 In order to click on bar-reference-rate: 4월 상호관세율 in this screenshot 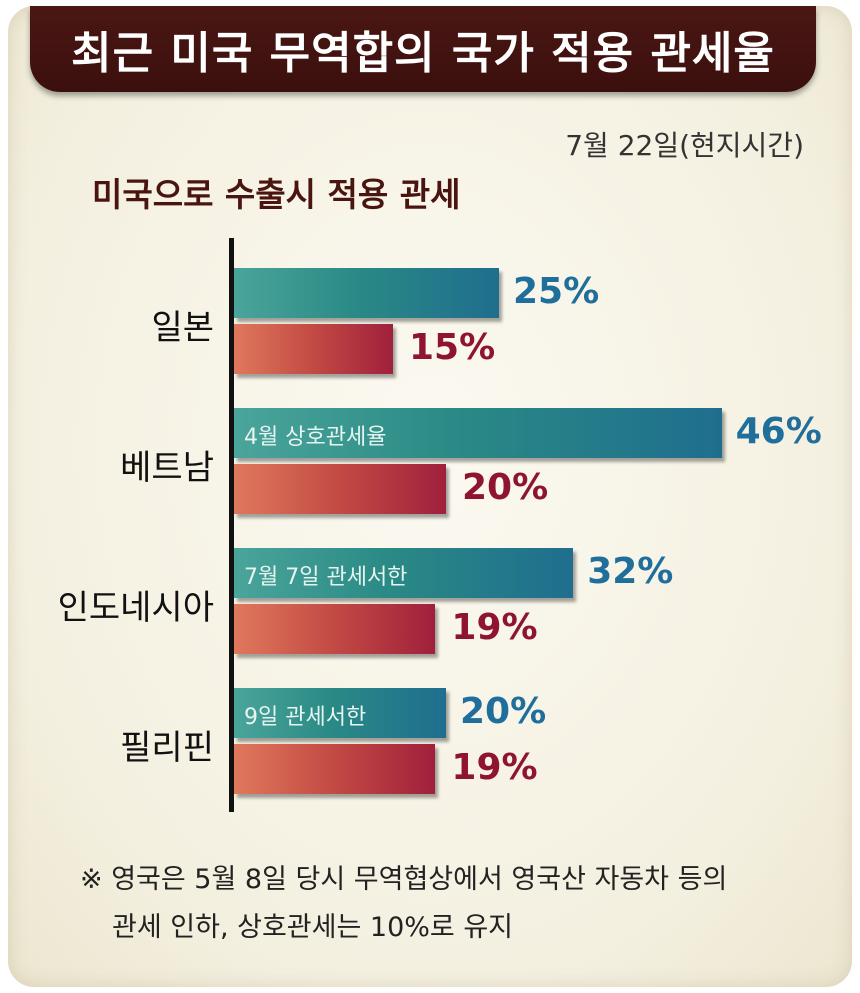, I will do `click(478, 433)`.